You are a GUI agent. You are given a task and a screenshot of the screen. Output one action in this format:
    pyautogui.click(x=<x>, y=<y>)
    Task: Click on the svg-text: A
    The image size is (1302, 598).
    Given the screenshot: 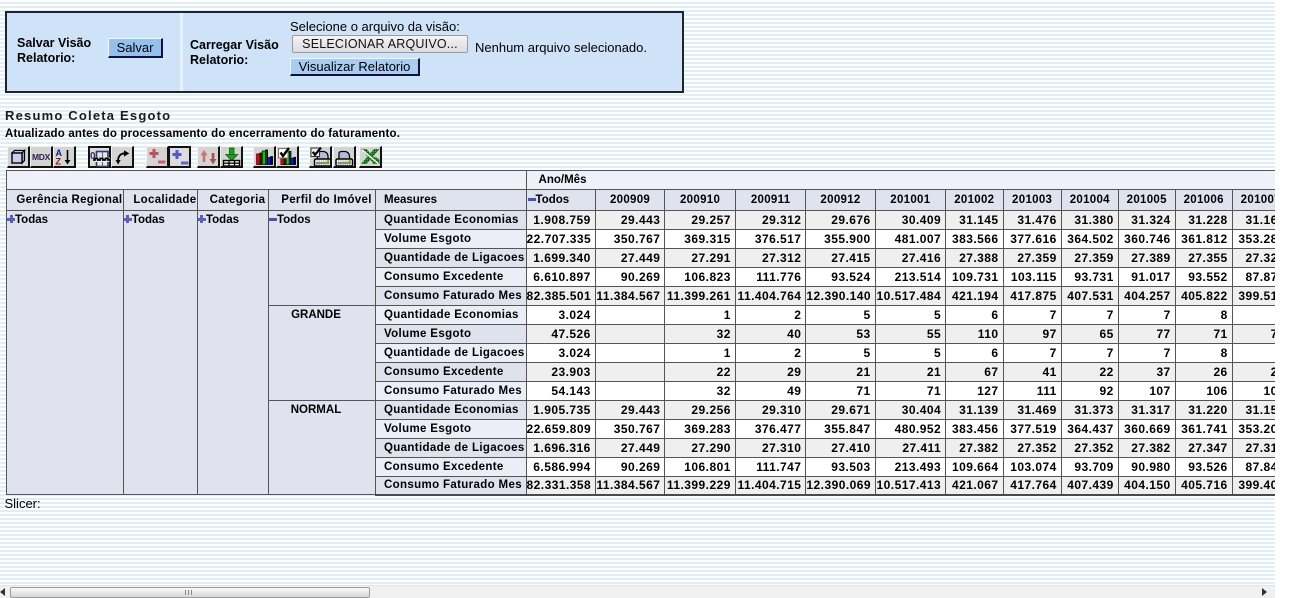 What is the action you would take?
    pyautogui.click(x=59, y=153)
    